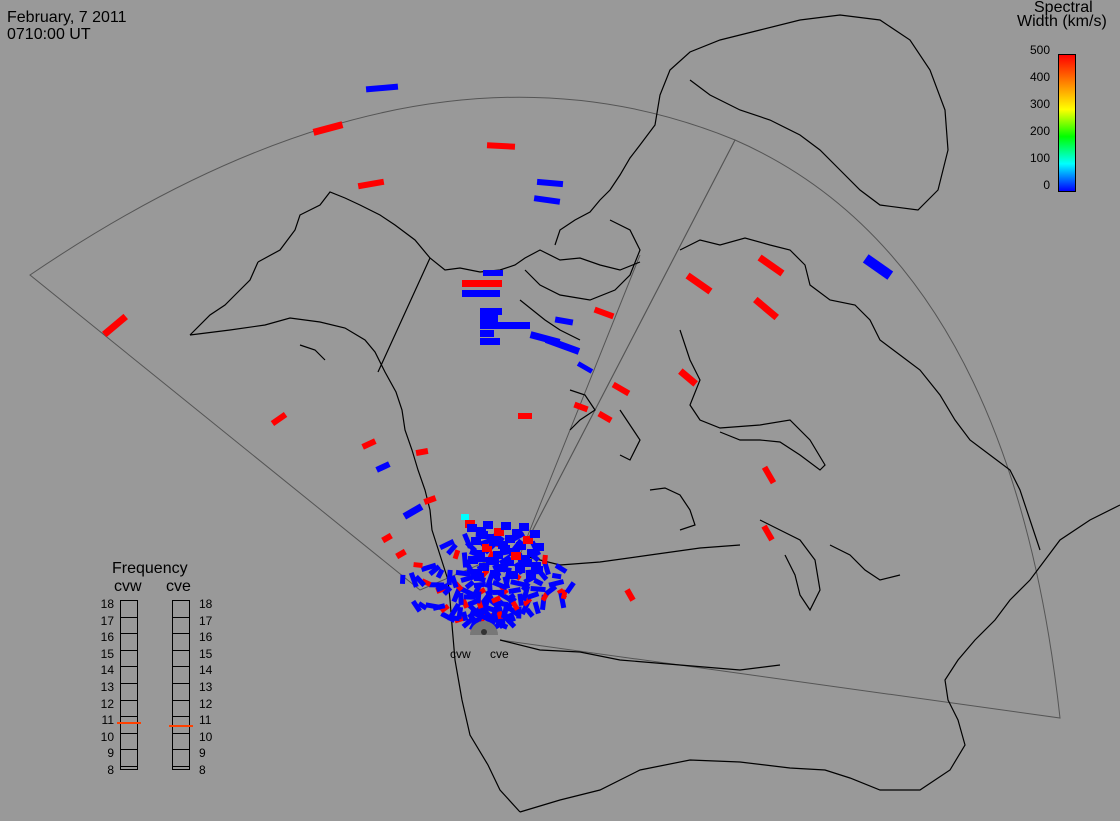 This screenshot has width=1120, height=821. I want to click on frequency-scale-label-east: 15, so click(206, 653).